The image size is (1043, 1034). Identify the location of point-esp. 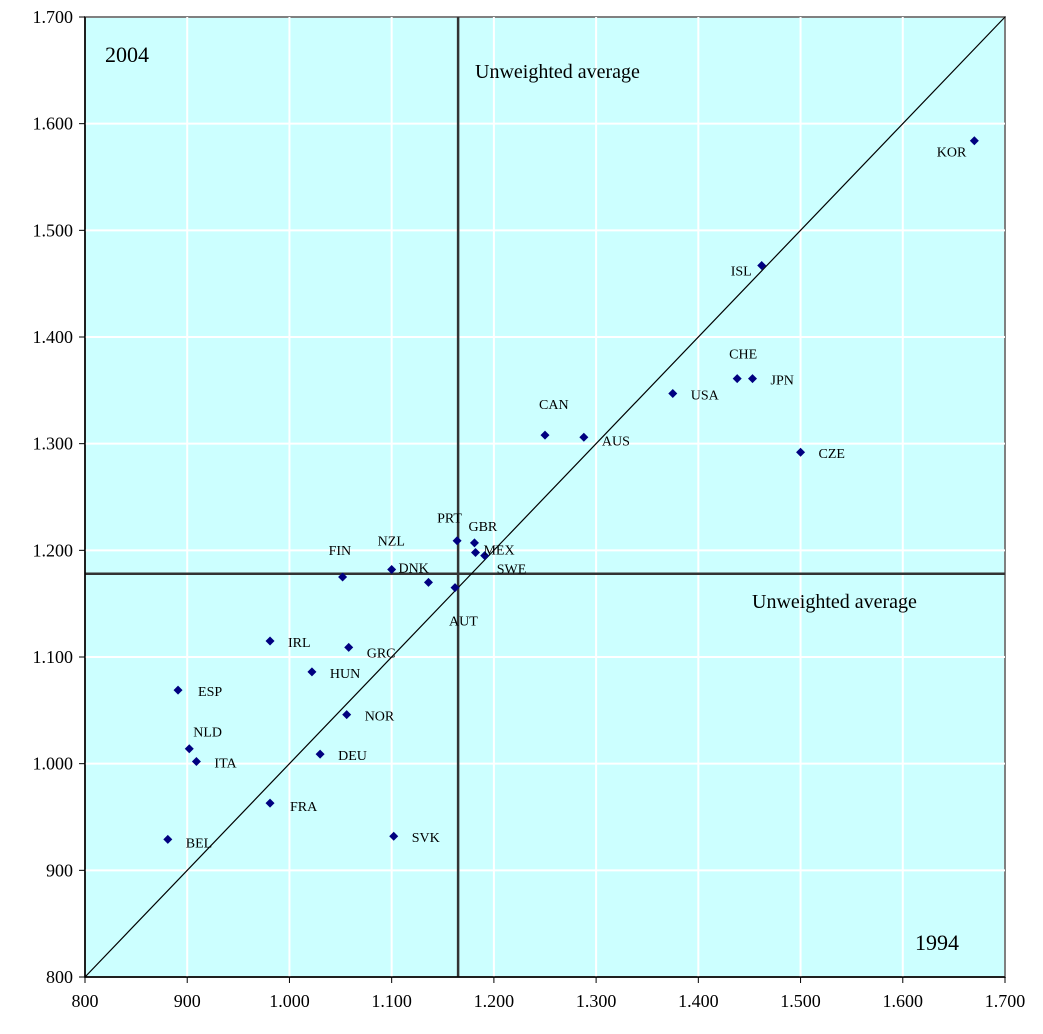
(178, 690).